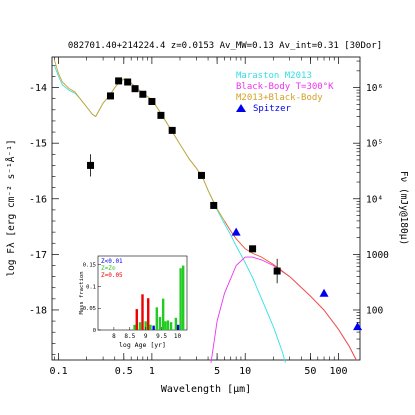  I want to click on right-axis-label: Fν (mJy@180μ), so click(403, 208).